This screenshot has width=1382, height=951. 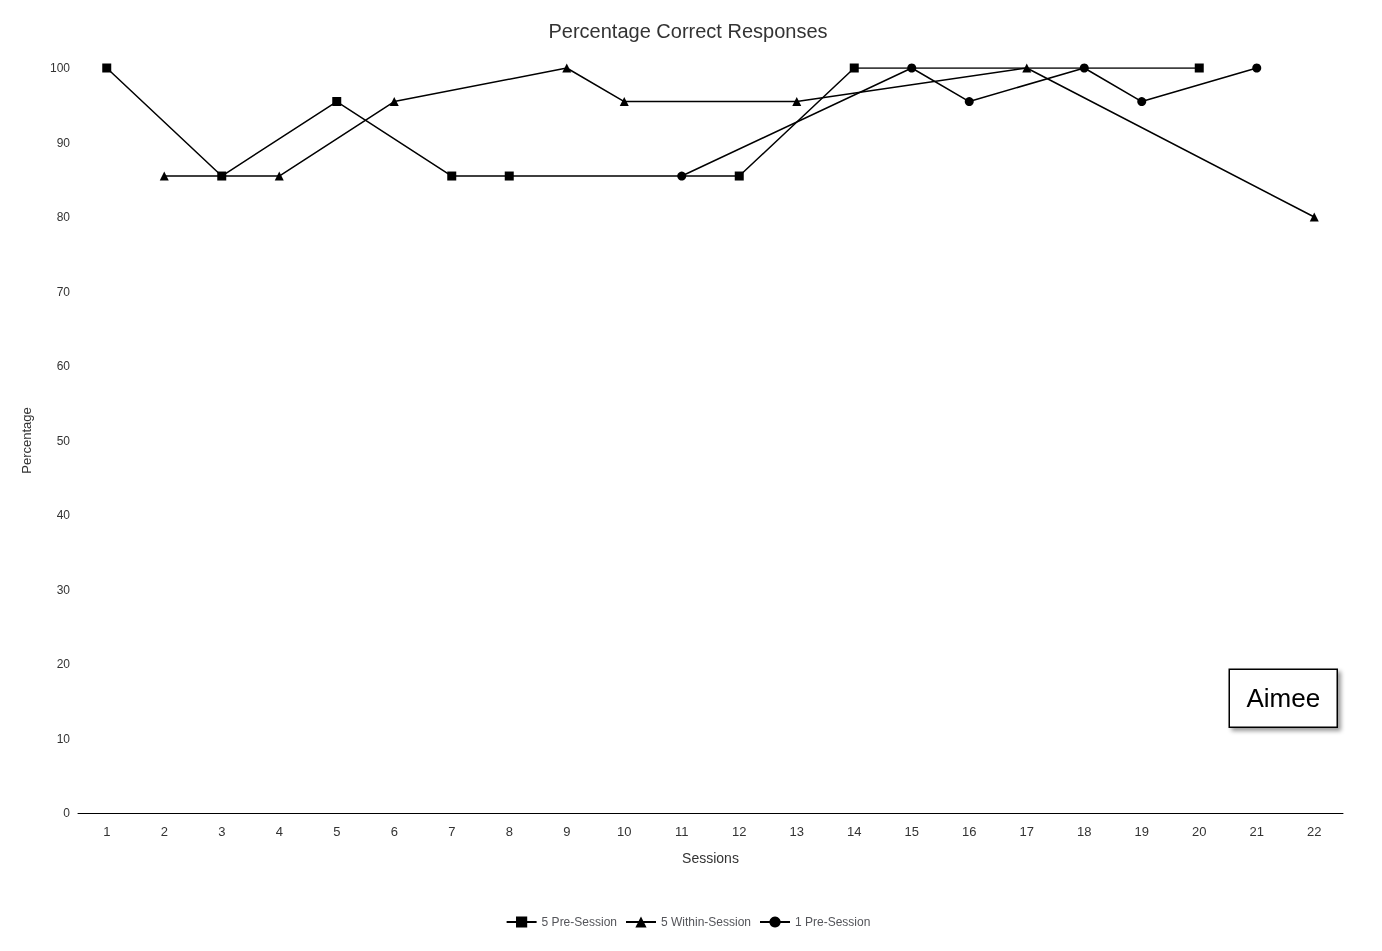 I want to click on legend-label: 5 Pre-Session, so click(x=579, y=922).